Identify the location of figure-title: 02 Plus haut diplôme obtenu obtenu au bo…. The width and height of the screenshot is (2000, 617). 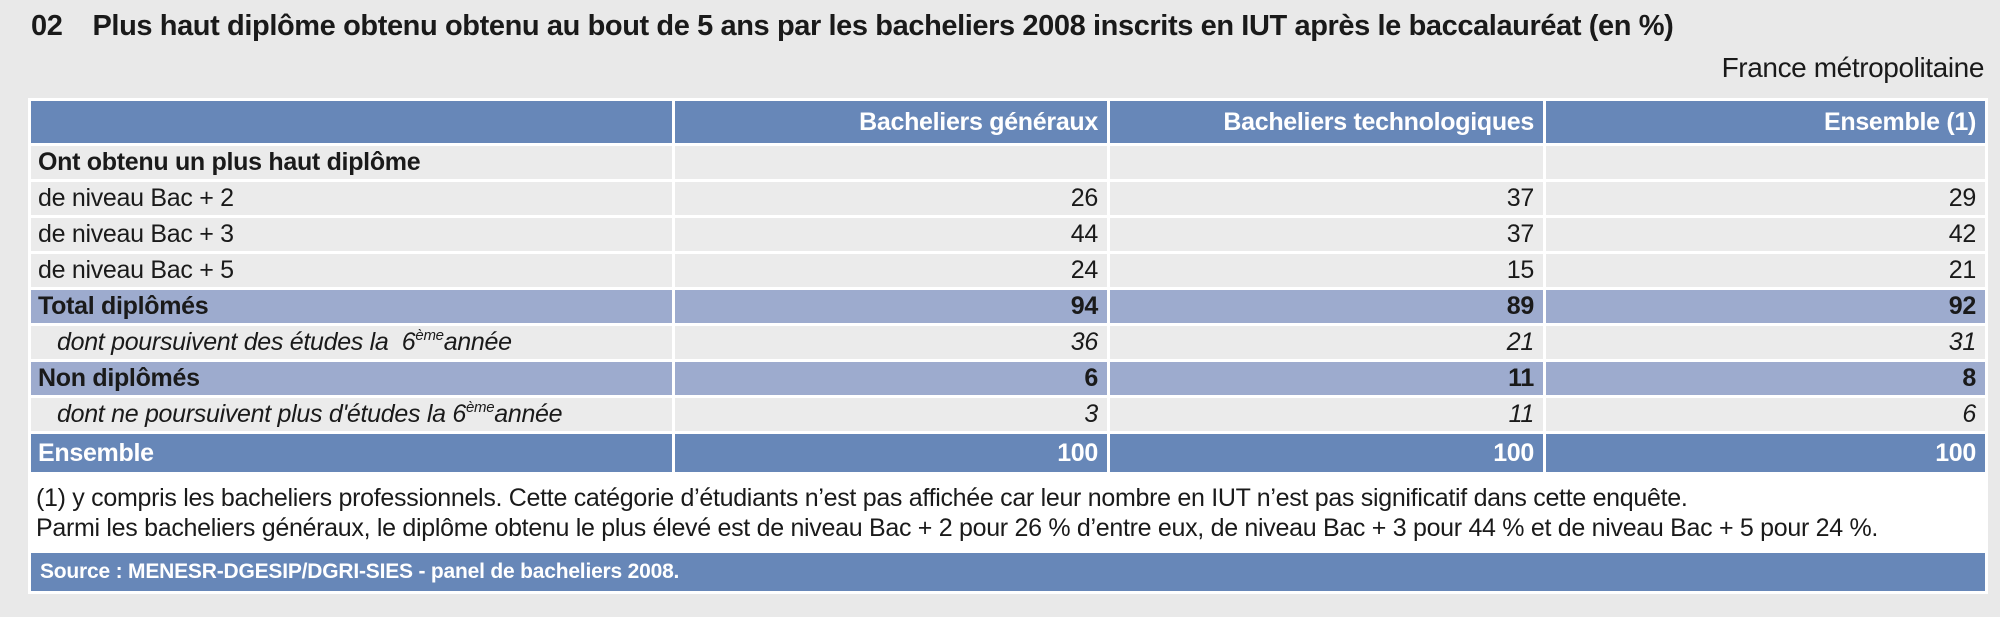
(1000, 26).